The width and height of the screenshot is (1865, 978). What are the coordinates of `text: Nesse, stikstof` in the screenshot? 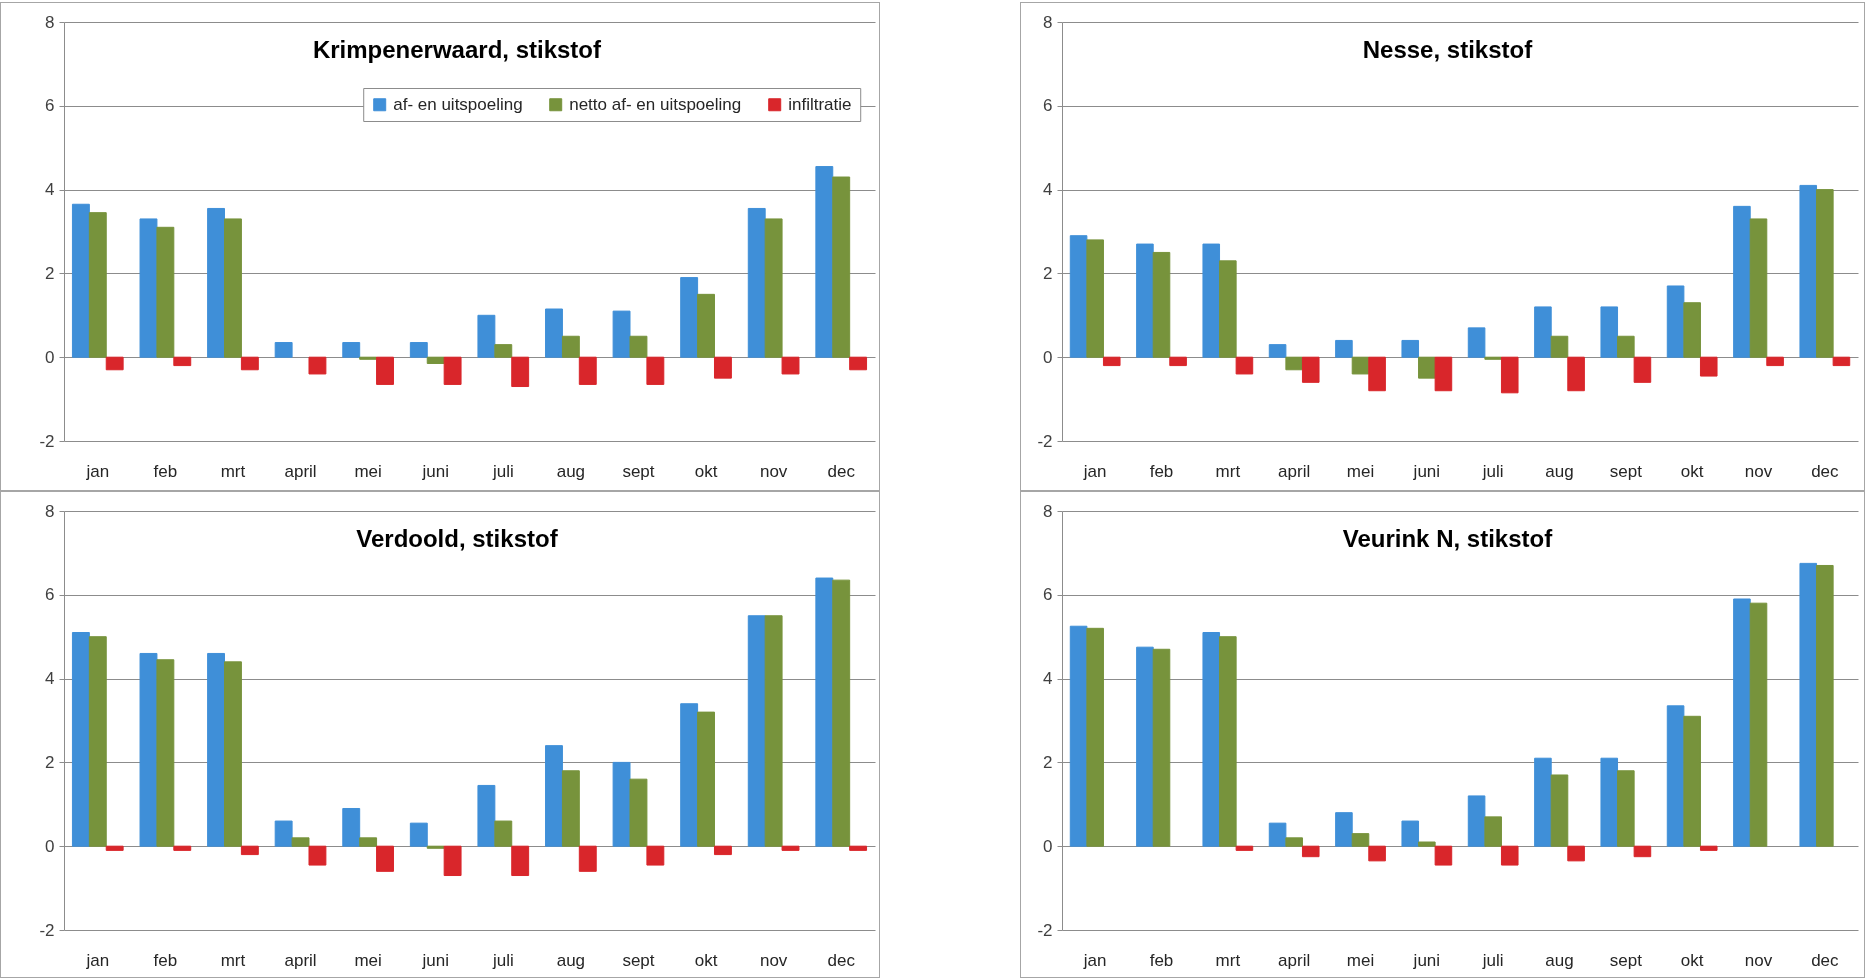 It's located at (1448, 49).